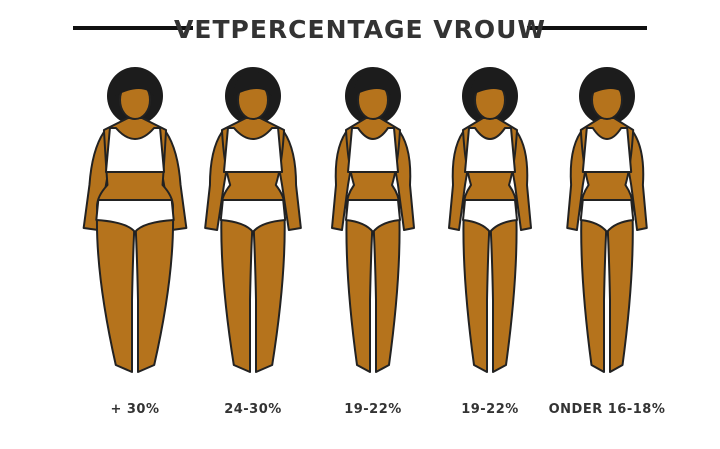 Image resolution: width=720 pixels, height=449 pixels. What do you see at coordinates (607, 409) in the screenshot?
I see `figure-label: ONDER 16-18%` at bounding box center [607, 409].